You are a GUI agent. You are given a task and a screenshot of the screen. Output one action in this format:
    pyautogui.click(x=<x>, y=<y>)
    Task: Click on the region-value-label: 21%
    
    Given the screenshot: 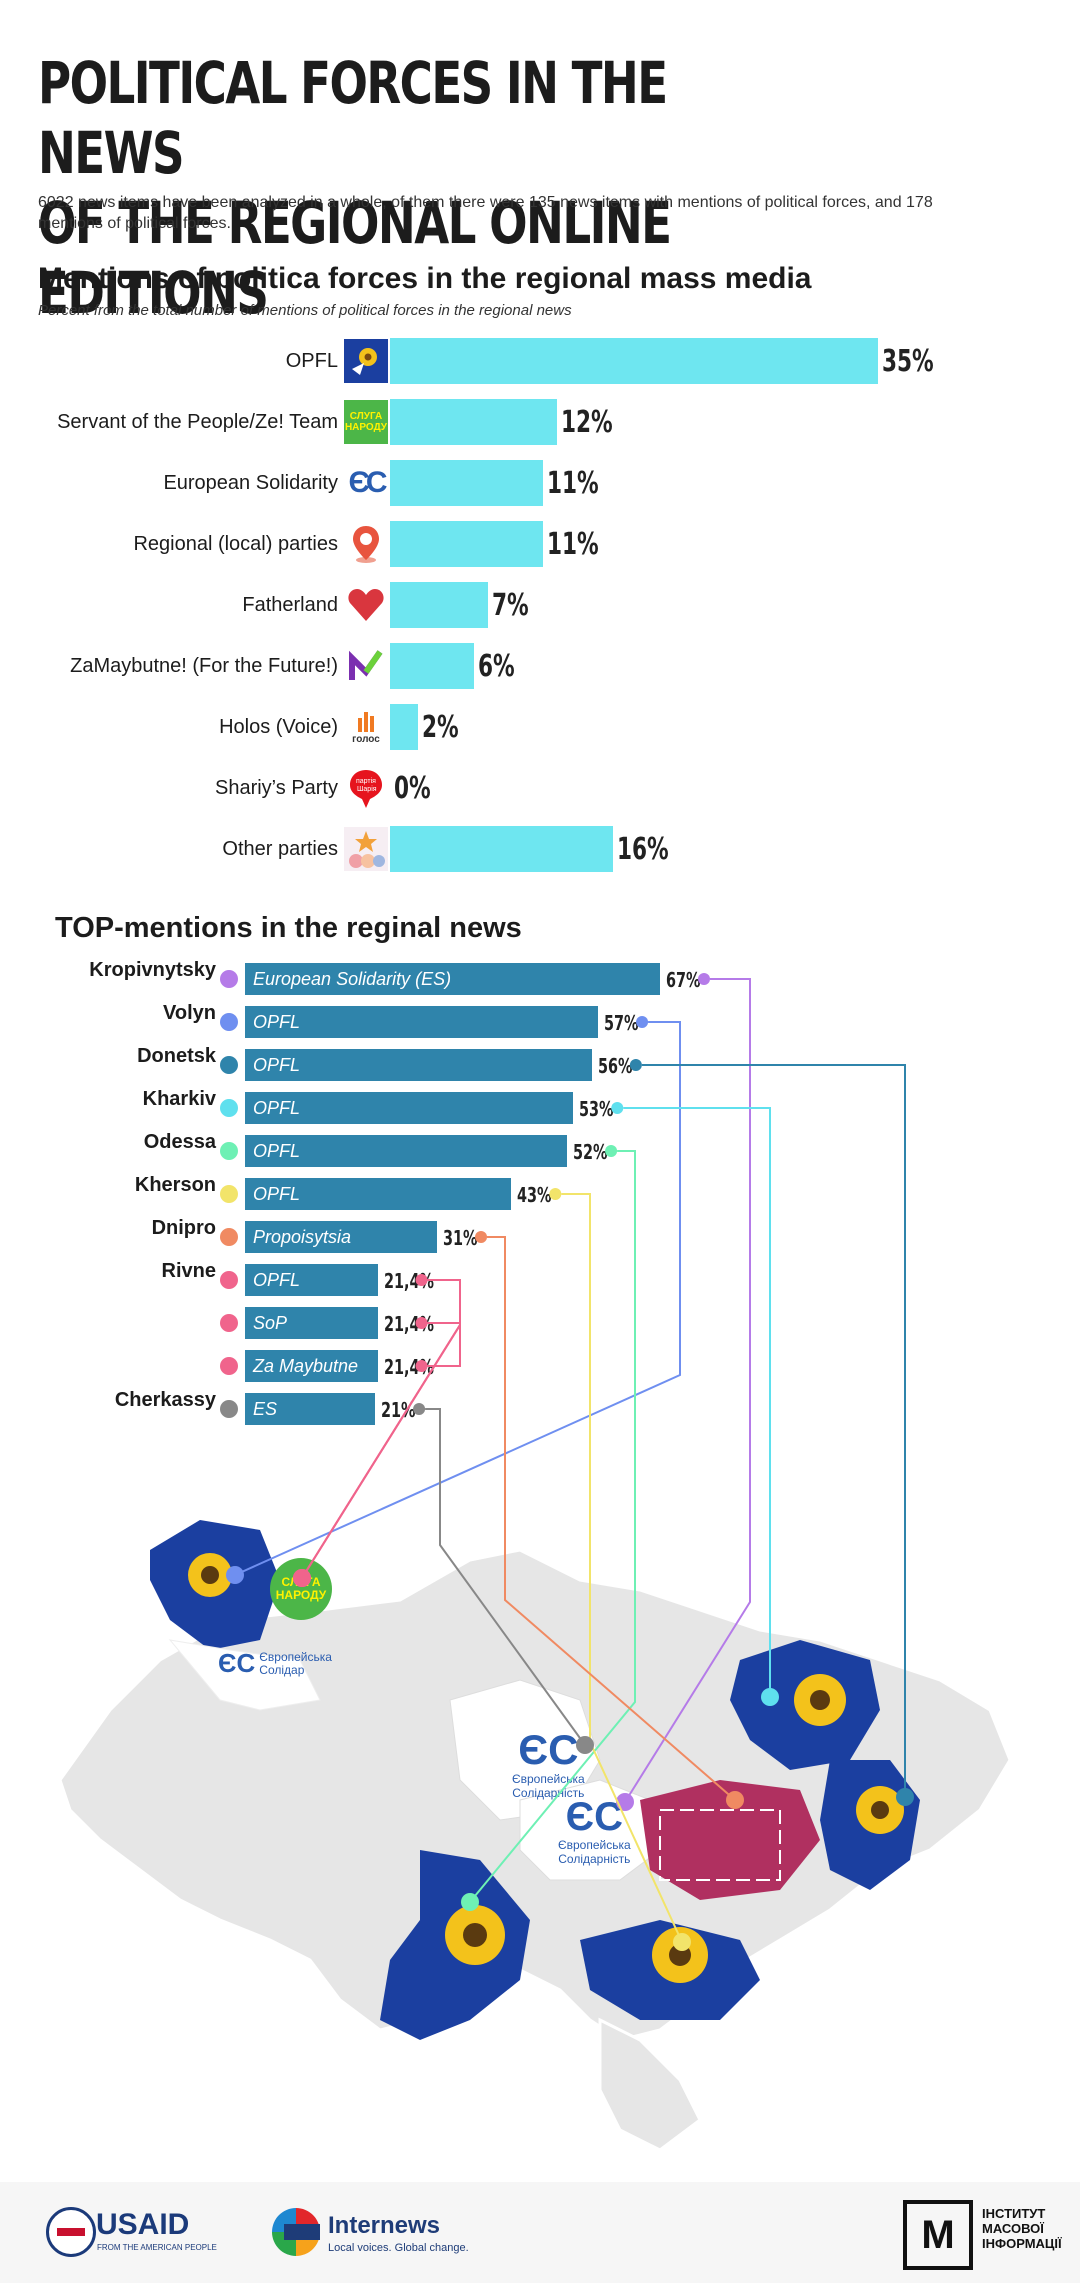 What is the action you would take?
    pyautogui.click(x=398, y=1410)
    